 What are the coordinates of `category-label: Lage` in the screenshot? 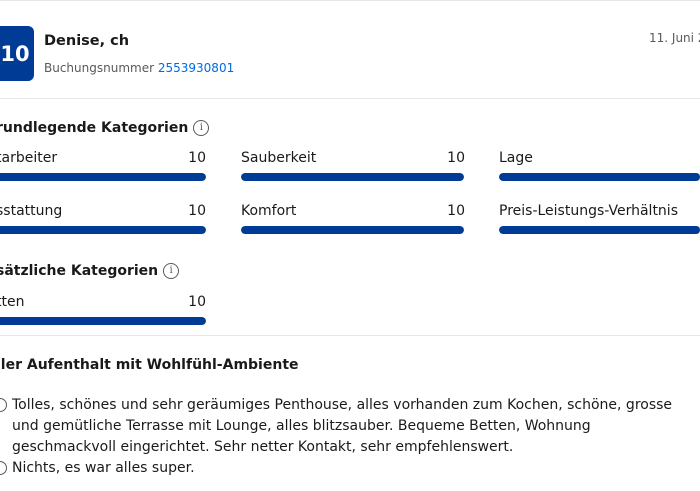 It's located at (516, 158).